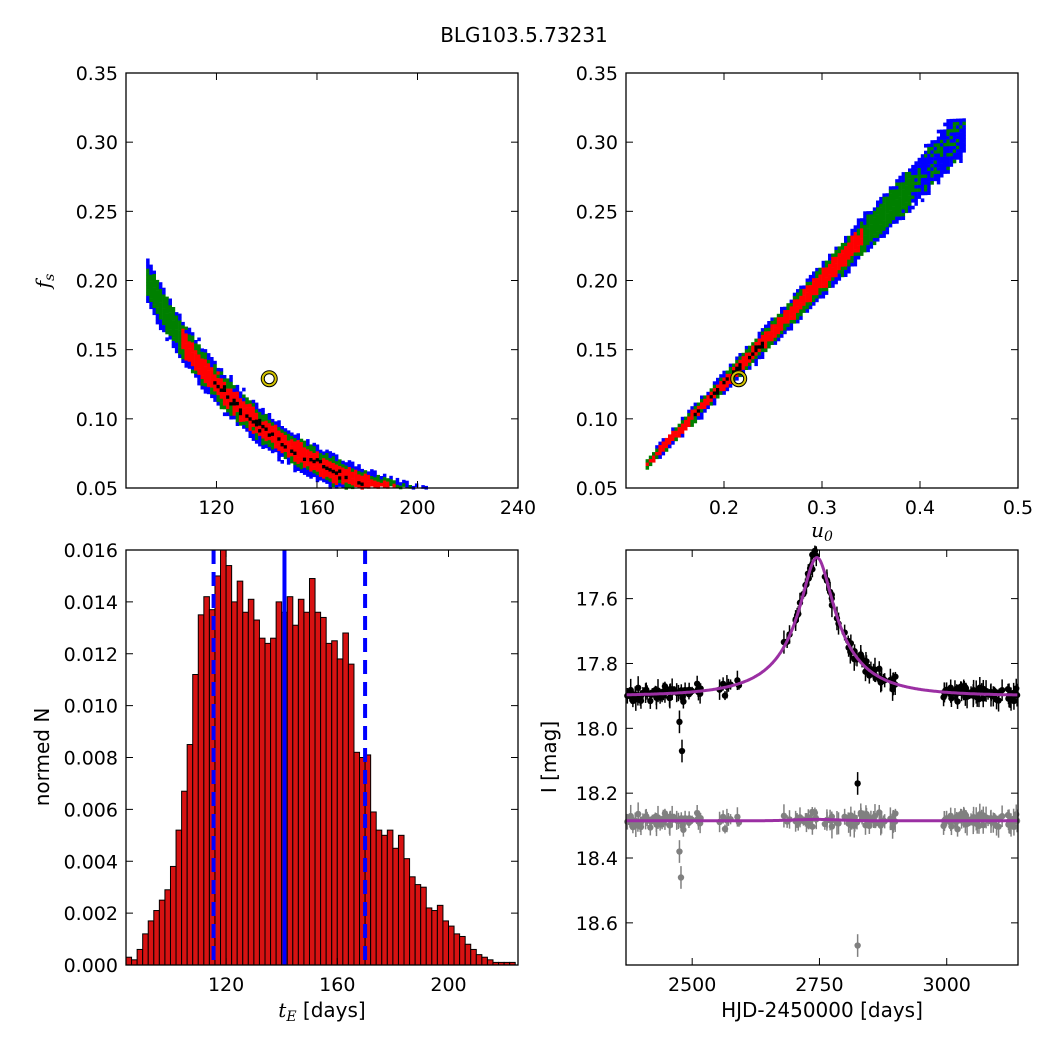  I want to click on fs-te-xtick-label: 240, so click(518, 508).